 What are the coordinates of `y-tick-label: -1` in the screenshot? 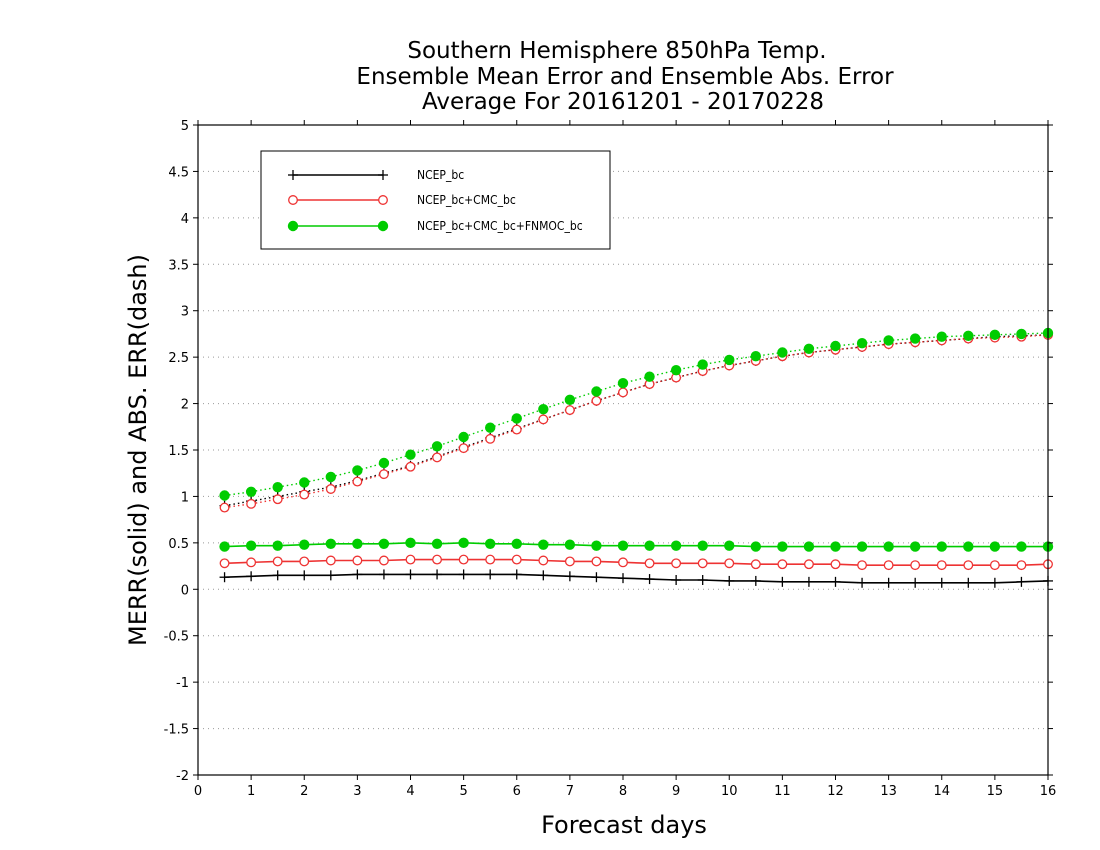 It's located at (182, 683).